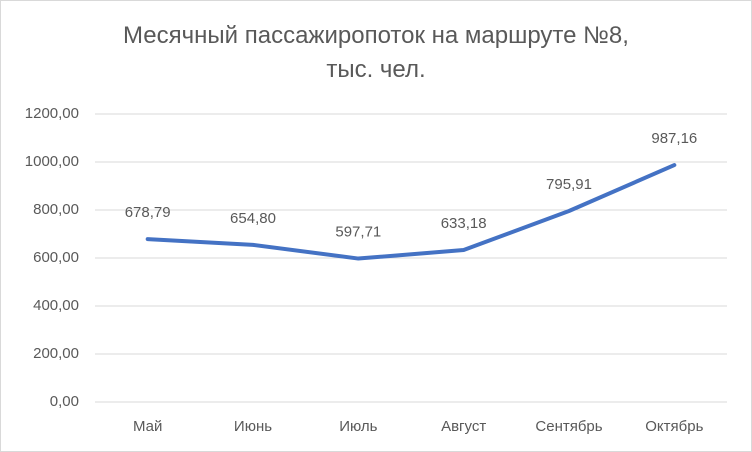 This screenshot has width=752, height=452. What do you see at coordinates (358, 232) in the screenshot?
I see `data-label: 597,71` at bounding box center [358, 232].